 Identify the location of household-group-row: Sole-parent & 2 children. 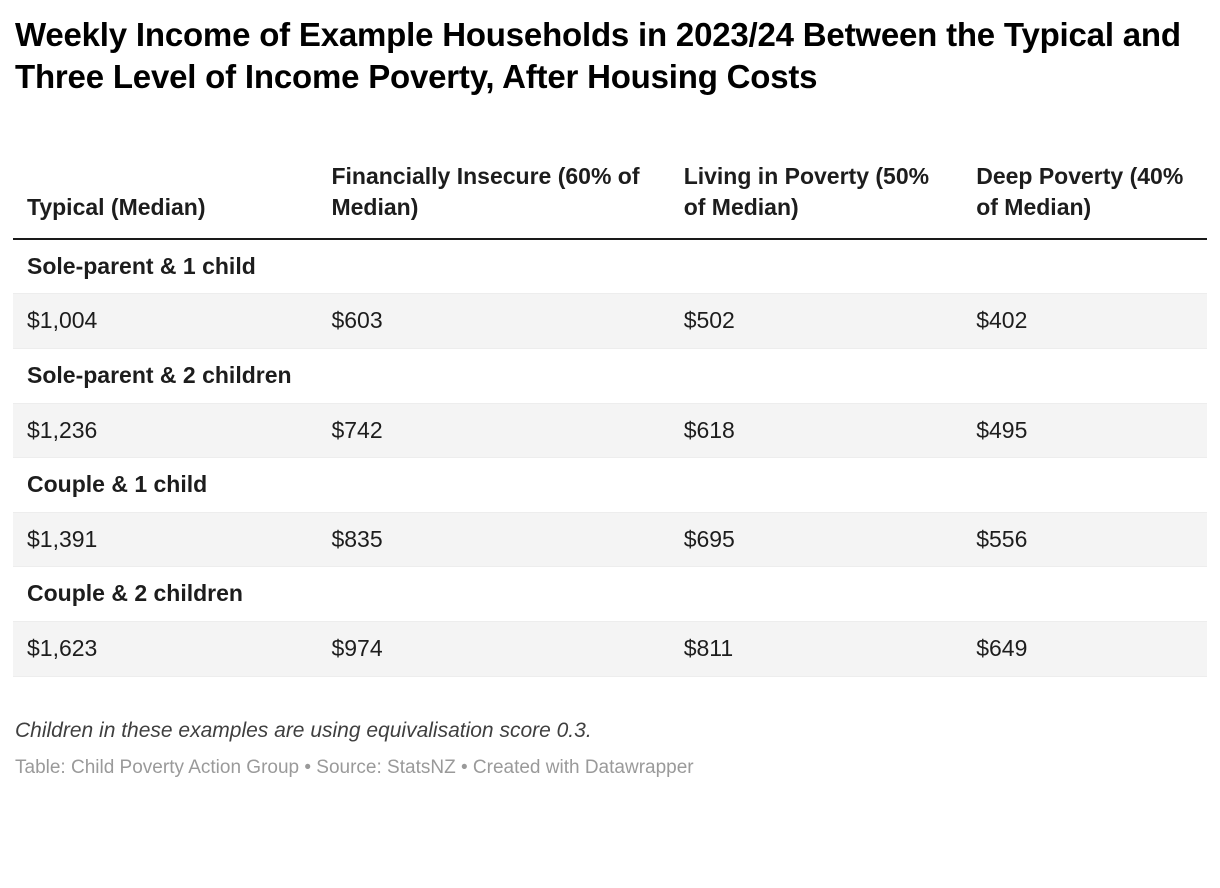
(610, 376).